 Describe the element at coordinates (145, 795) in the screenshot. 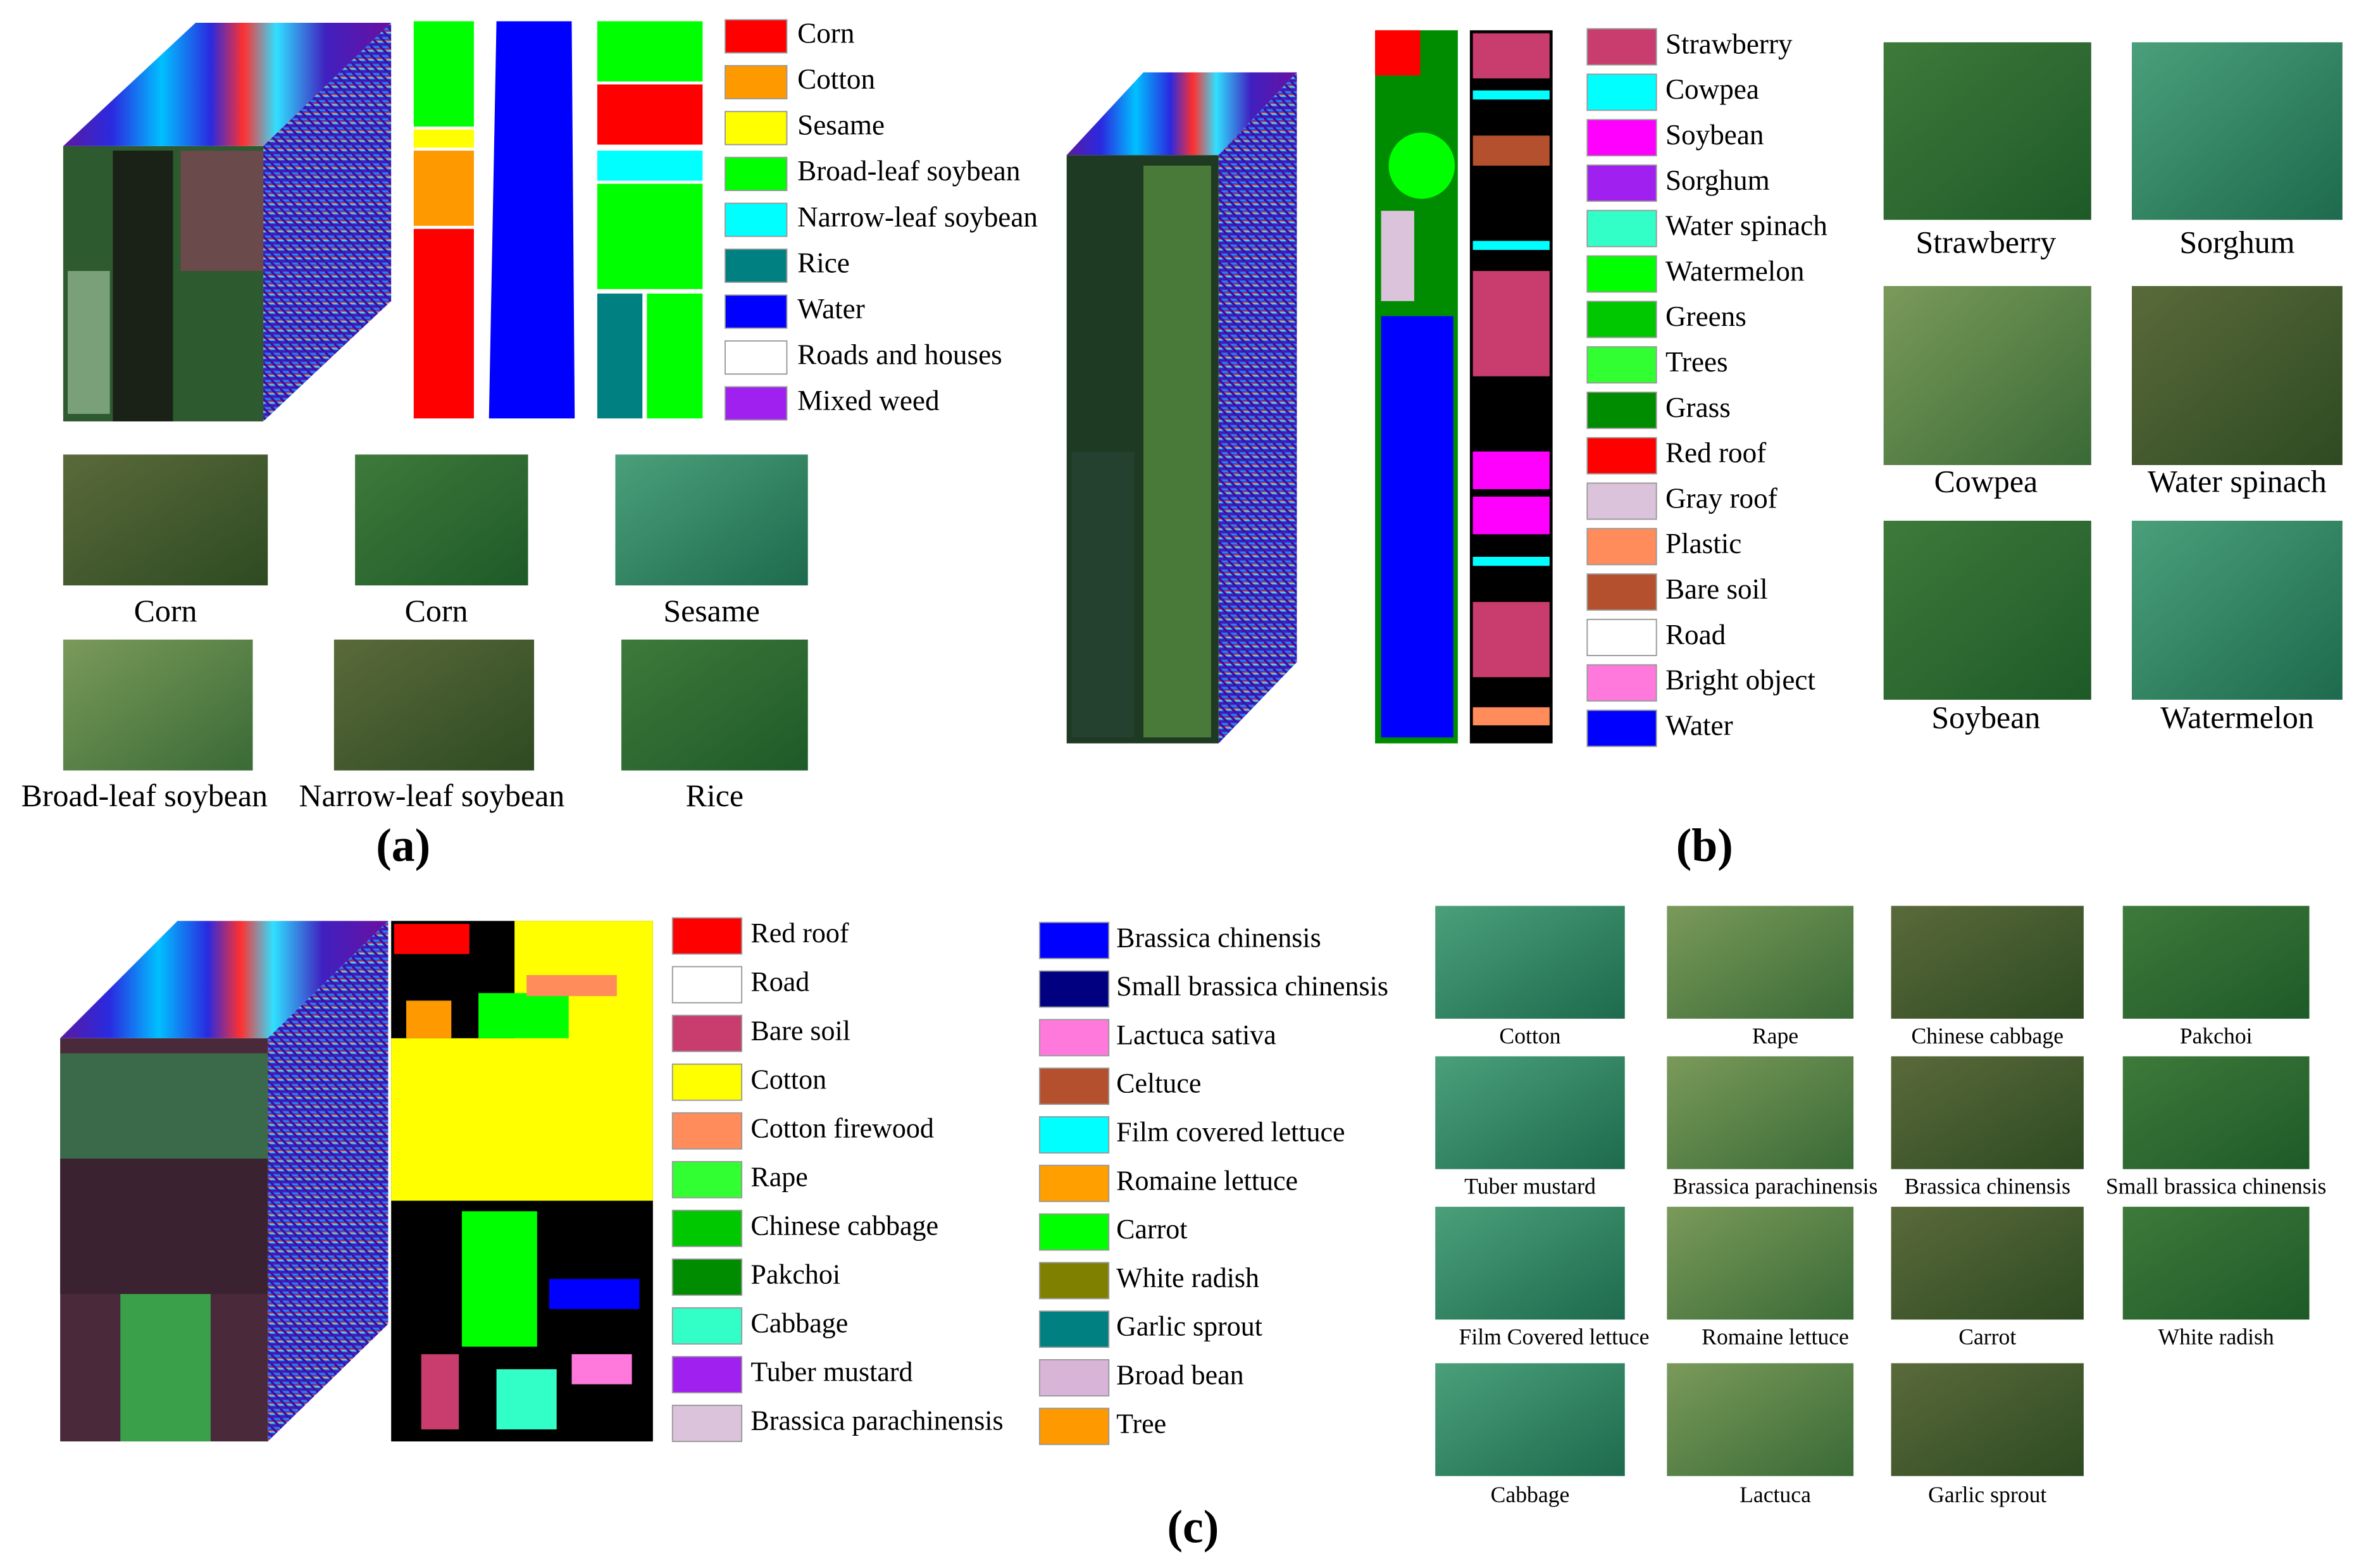

I see `photo-caption: Broad-leaf soybean` at that location.